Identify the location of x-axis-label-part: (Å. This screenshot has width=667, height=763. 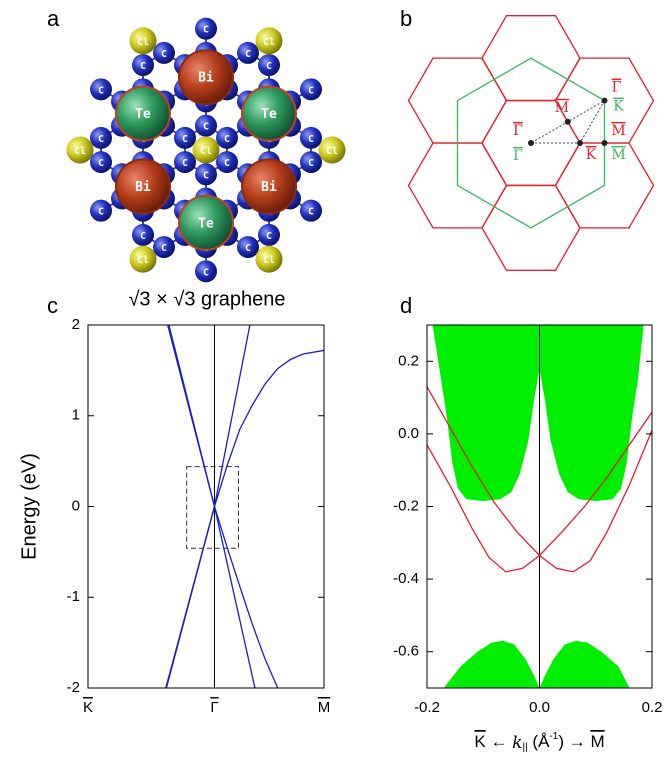
(539, 741).